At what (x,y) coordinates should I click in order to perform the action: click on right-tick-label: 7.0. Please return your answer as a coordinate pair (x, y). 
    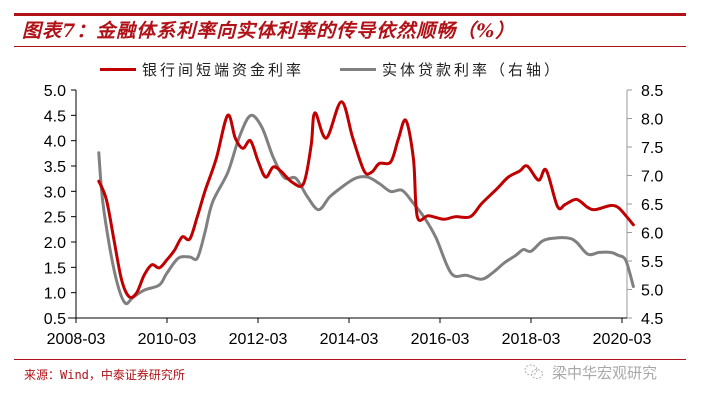
    Looking at the image, I should click on (652, 177).